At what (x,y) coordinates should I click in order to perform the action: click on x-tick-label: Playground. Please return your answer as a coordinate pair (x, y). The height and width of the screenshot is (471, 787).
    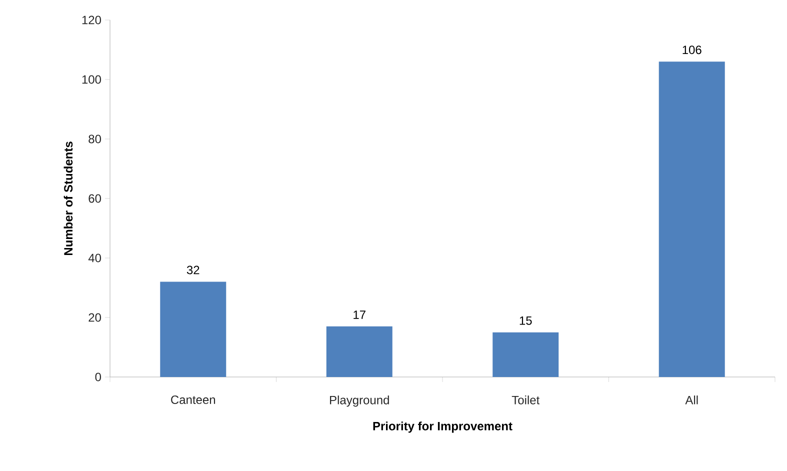
    Looking at the image, I should click on (359, 401).